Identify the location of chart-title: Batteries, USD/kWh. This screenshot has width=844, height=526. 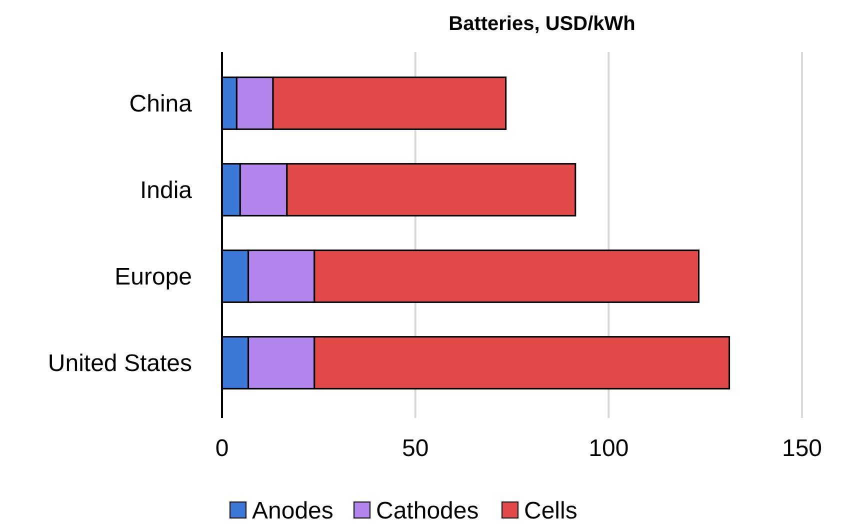
(542, 24).